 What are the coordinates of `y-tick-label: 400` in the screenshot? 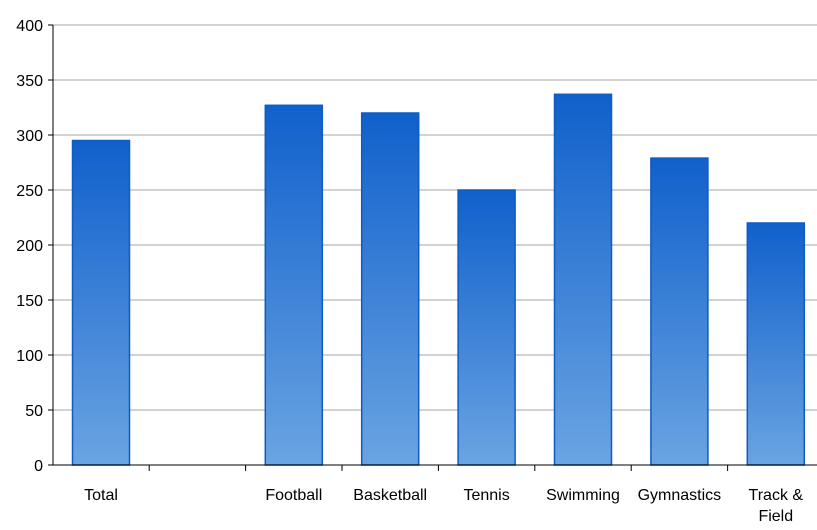 It's located at (29, 26).